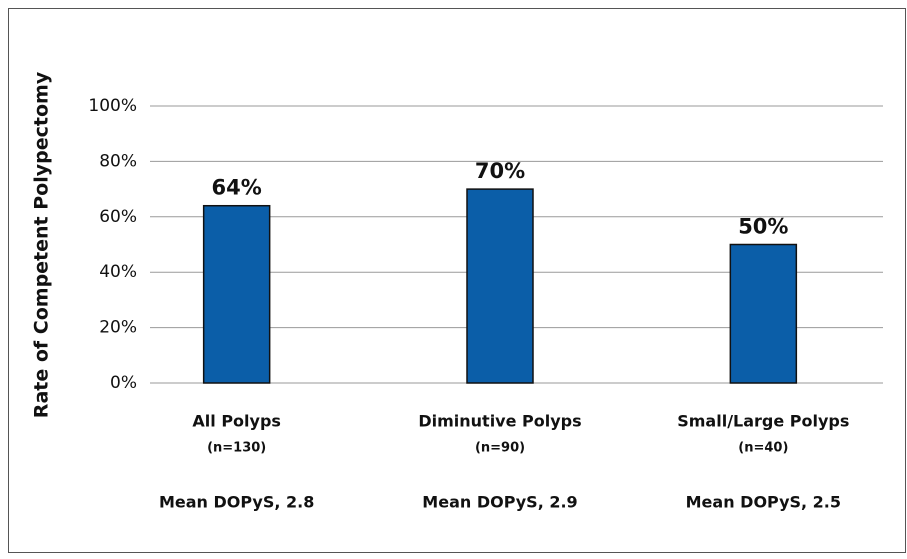 This screenshot has height=559, width=907. Describe the element at coordinates (763, 227) in the screenshot. I see `value-label: 50%` at that location.